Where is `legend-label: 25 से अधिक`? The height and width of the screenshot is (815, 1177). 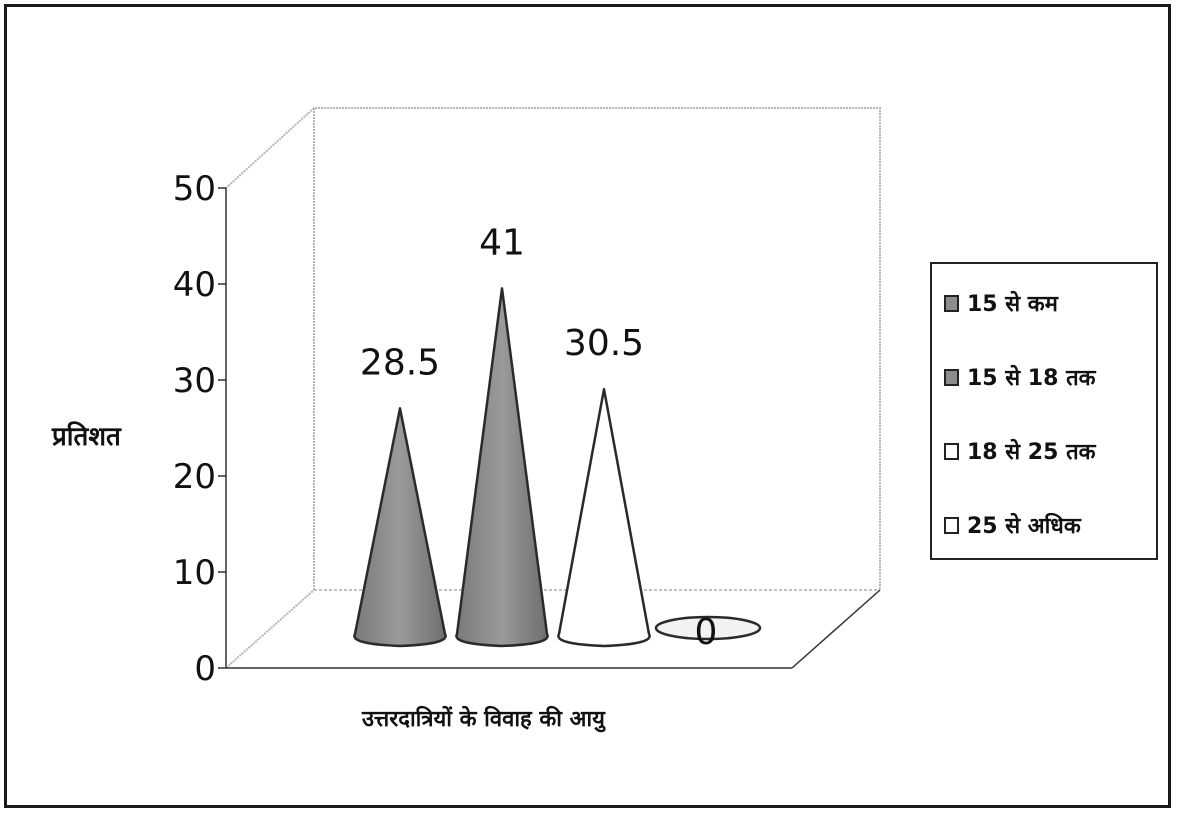 legend-label: 25 से अधिक is located at coordinates (1024, 526).